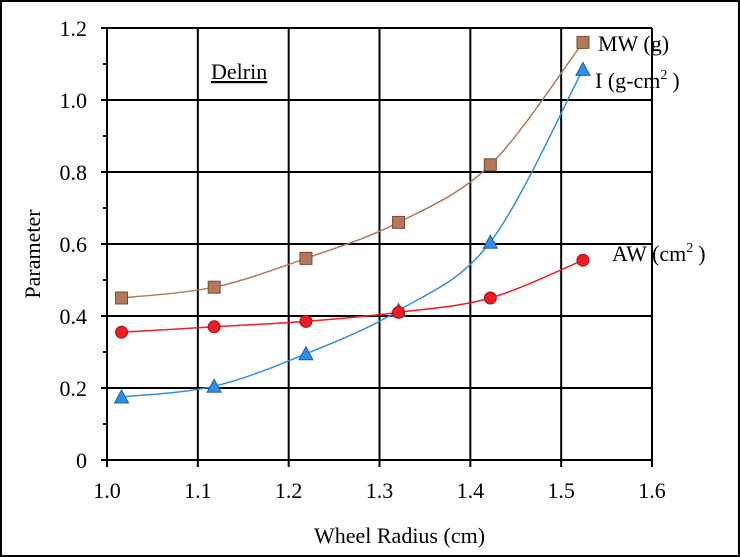 This screenshot has height=557, width=740. What do you see at coordinates (74, 388) in the screenshot?
I see `y-tick-label: 0.2` at bounding box center [74, 388].